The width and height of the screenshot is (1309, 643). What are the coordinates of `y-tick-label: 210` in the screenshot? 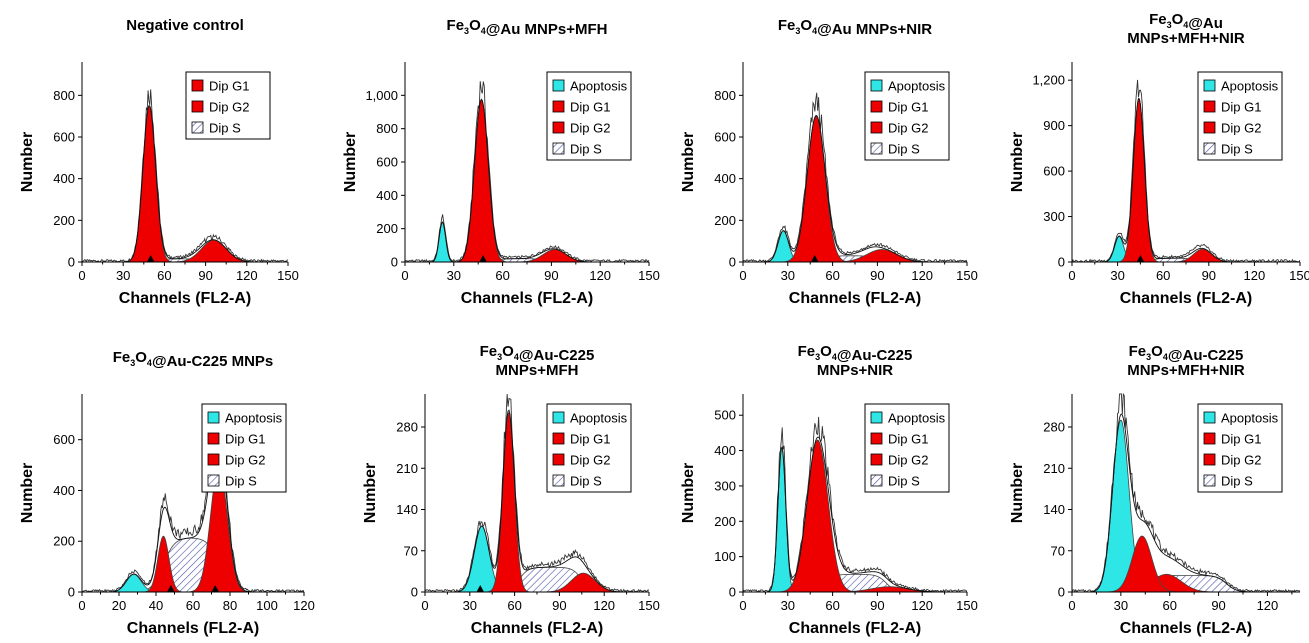 It's located at (1054, 468).